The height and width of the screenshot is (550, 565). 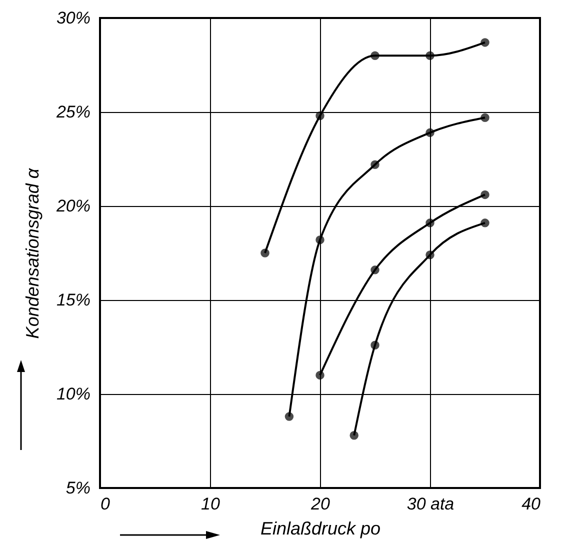 I want to click on x-tick-label: 10, so click(x=210, y=504).